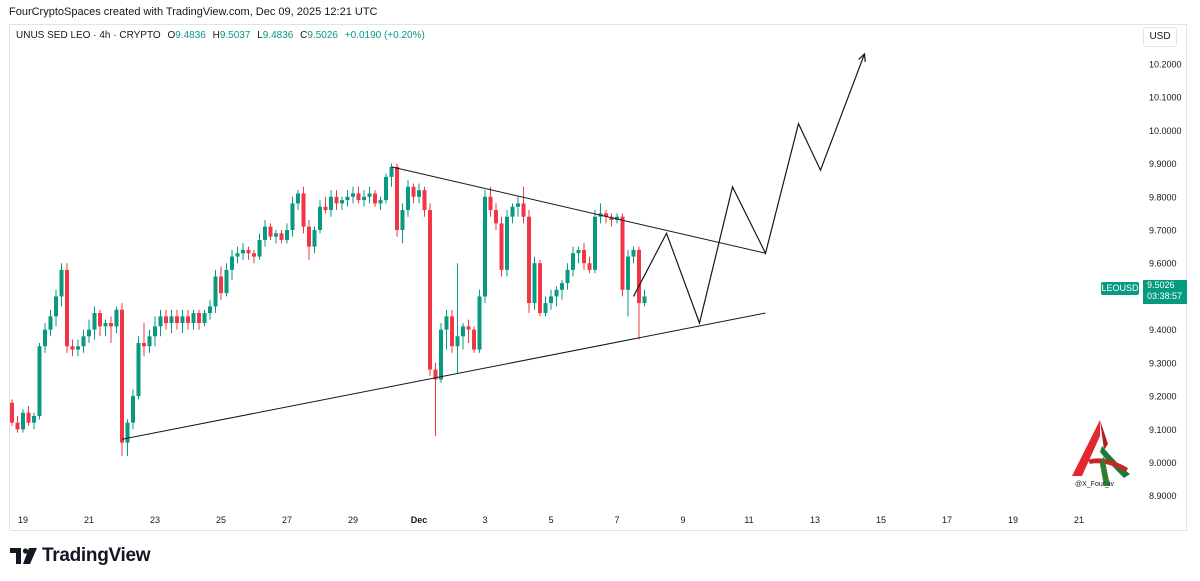 Image resolution: width=1200 pixels, height=581 pixels. What do you see at coordinates (235, 35) in the screenshot?
I see `high-value: 9.5037` at bounding box center [235, 35].